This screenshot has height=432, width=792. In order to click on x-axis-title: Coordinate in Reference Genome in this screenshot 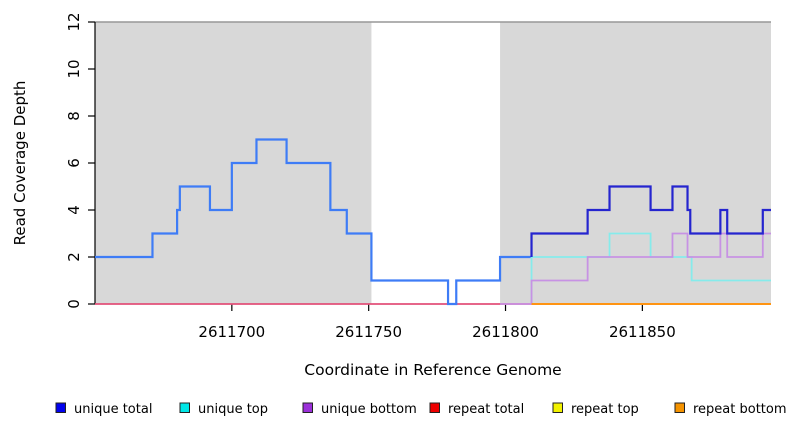, I will do `click(432, 370)`.